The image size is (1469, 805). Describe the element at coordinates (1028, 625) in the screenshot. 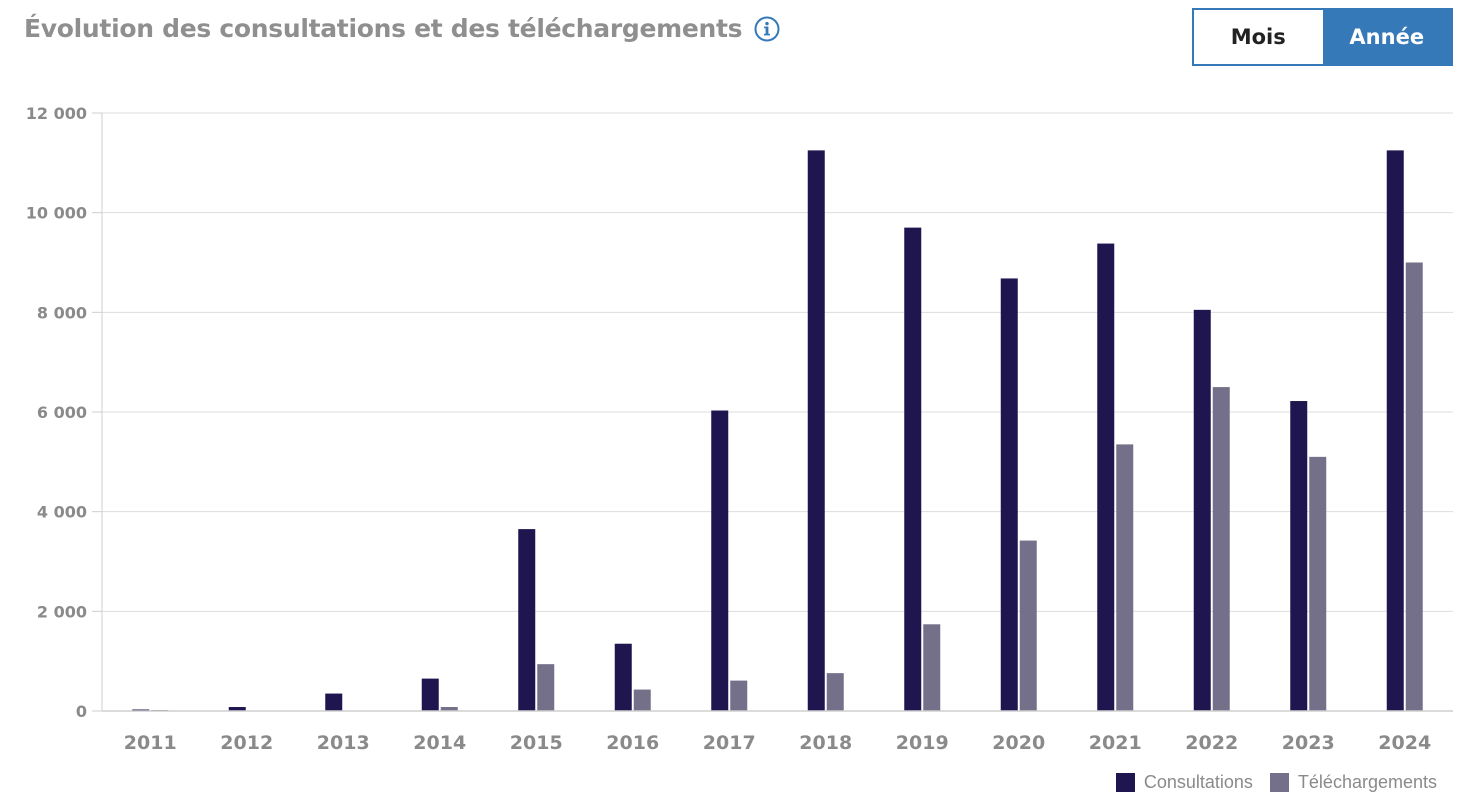

I see `bar-telechargements-2020` at that location.